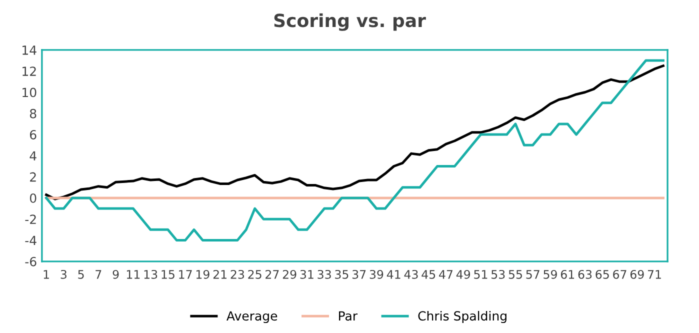  I want to click on x-tick-label: 69, so click(637, 274).